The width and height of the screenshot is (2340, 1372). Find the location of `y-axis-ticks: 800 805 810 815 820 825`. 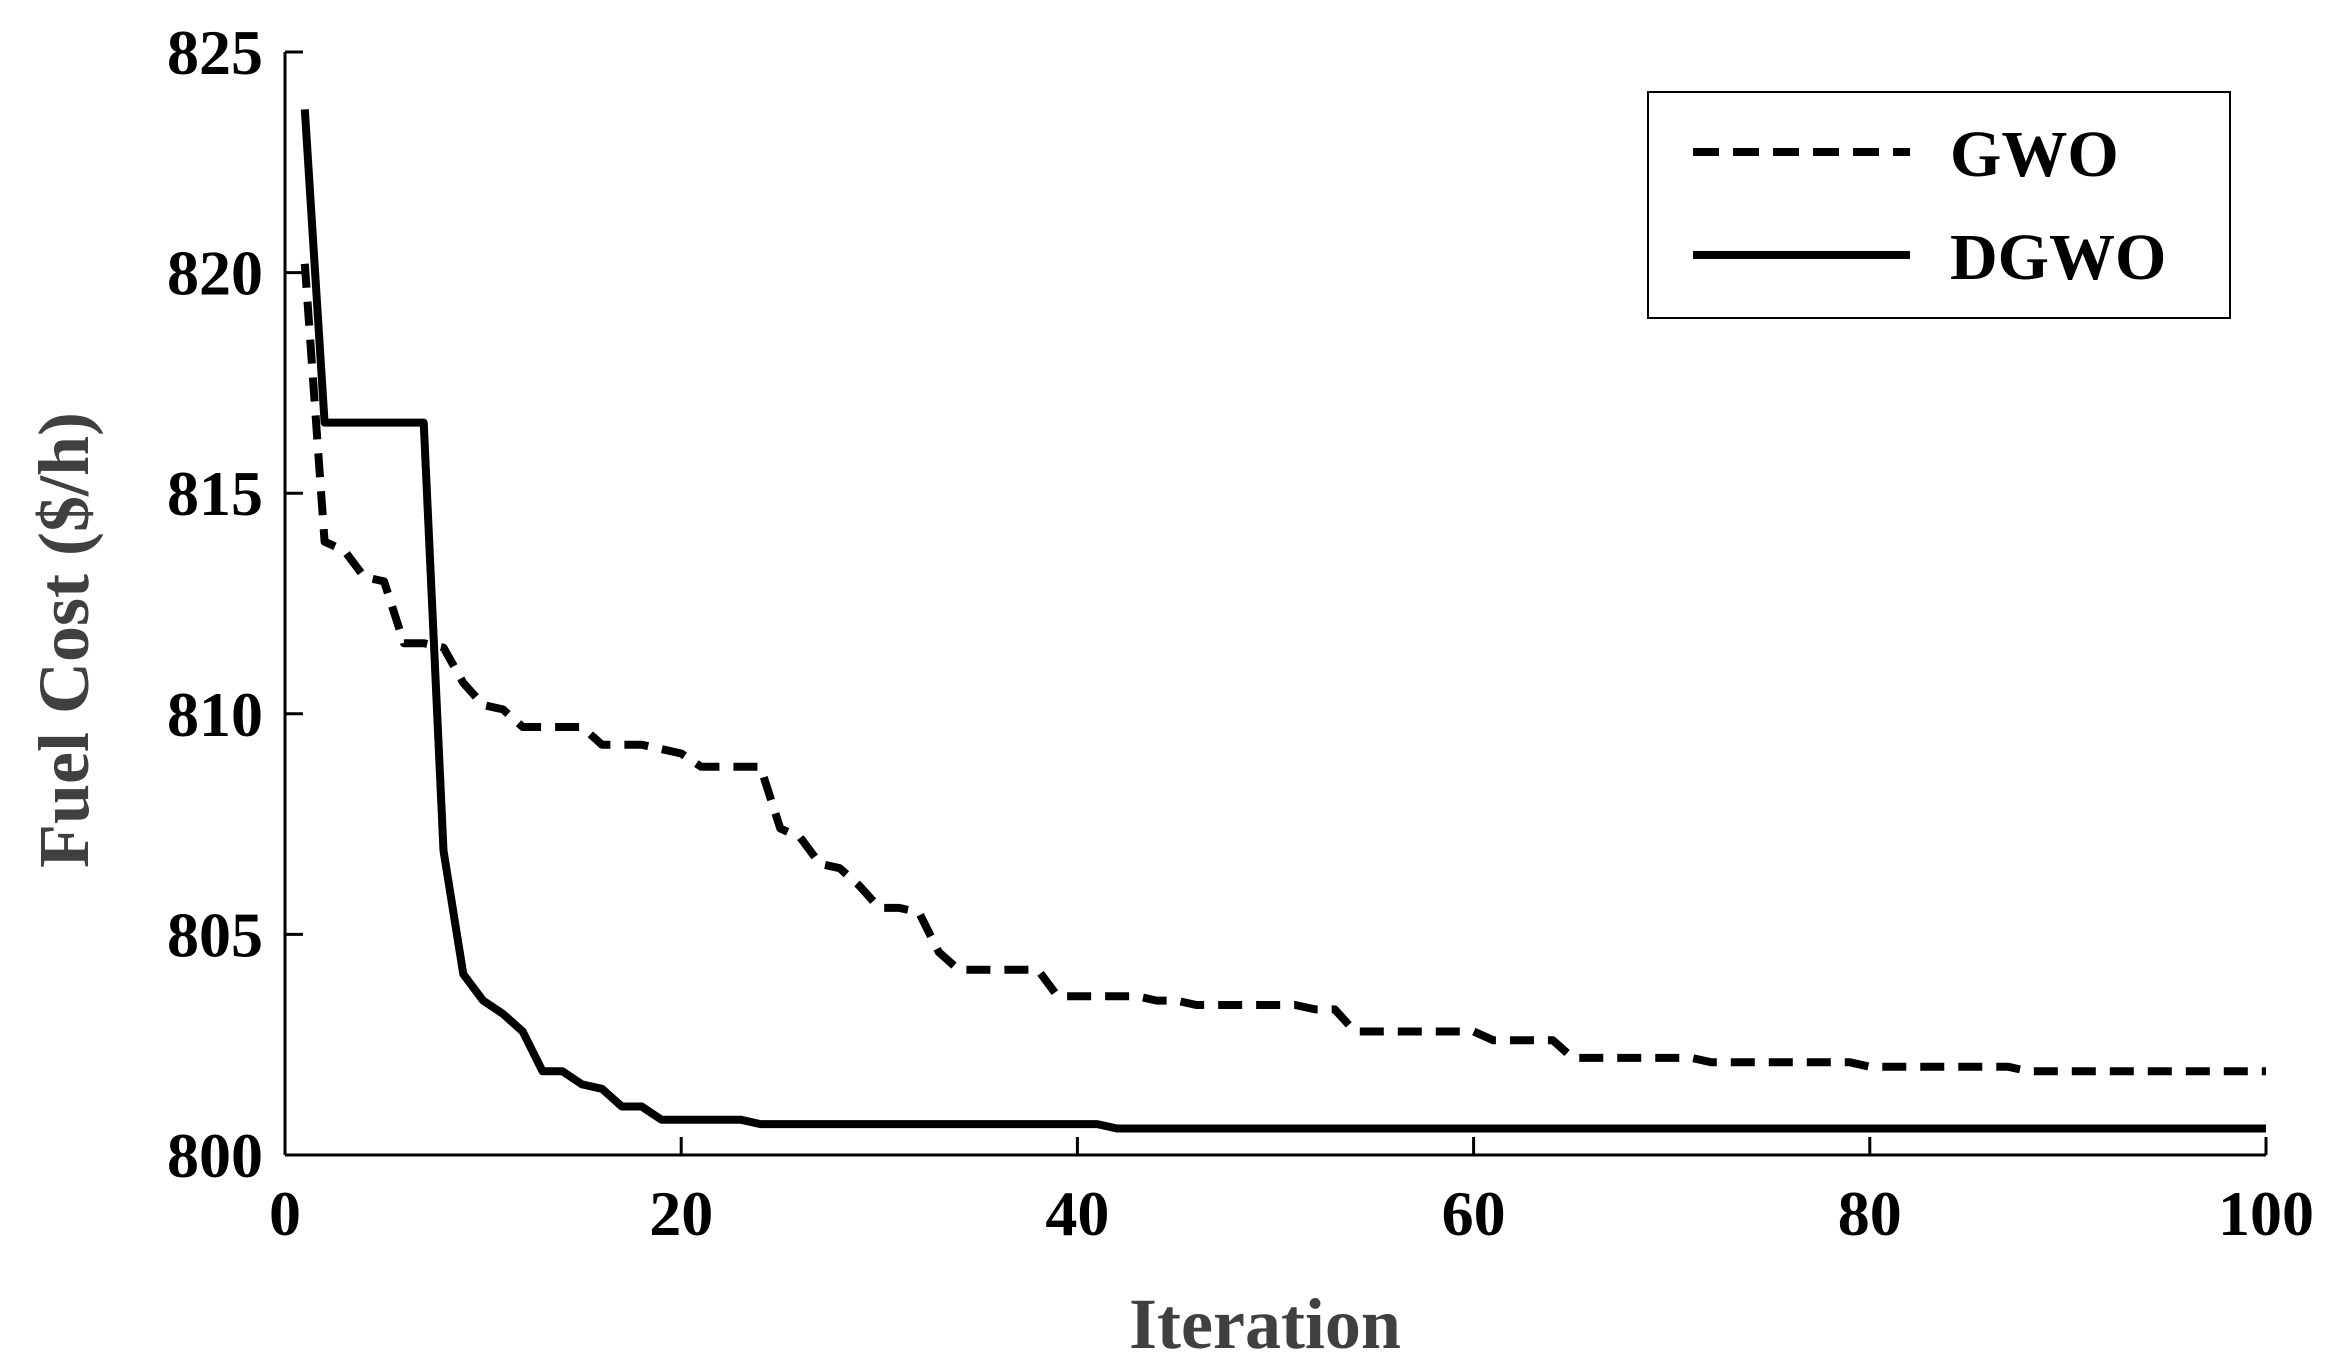

y-axis-ticks: 800 805 810 815 820 825 is located at coordinates (235, 604).